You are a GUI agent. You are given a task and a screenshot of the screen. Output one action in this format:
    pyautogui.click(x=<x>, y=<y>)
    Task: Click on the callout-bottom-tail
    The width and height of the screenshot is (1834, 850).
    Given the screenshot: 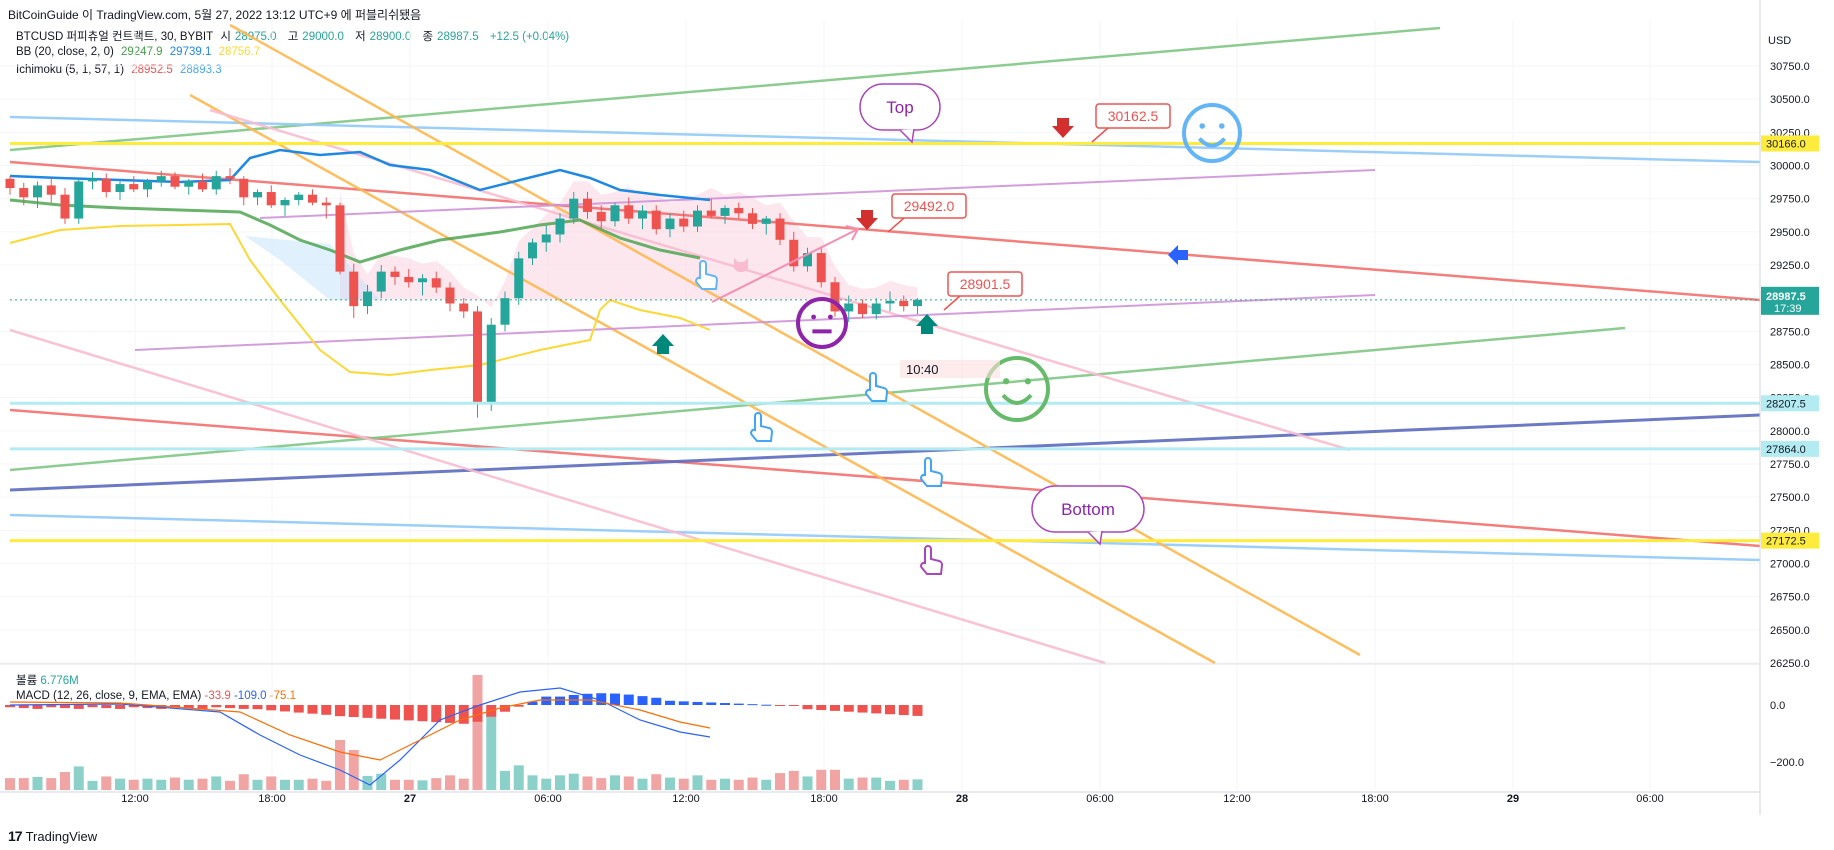 What is the action you would take?
    pyautogui.click(x=1095, y=538)
    